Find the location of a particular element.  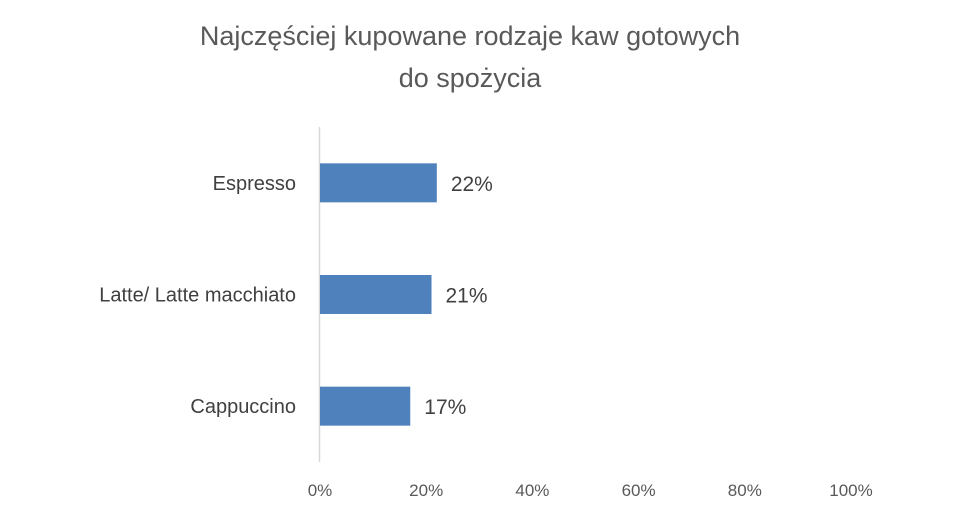

x-tick-label-0: 0% is located at coordinates (320, 490).